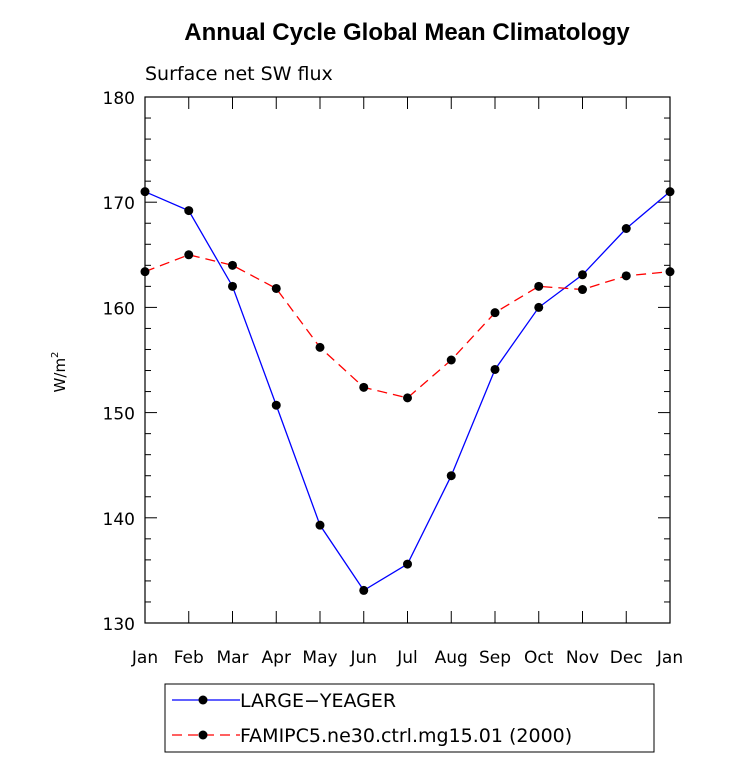 The width and height of the screenshot is (733, 774). Describe the element at coordinates (239, 74) in the screenshot. I see `chart-subtitle: Surface net SW flux` at that location.